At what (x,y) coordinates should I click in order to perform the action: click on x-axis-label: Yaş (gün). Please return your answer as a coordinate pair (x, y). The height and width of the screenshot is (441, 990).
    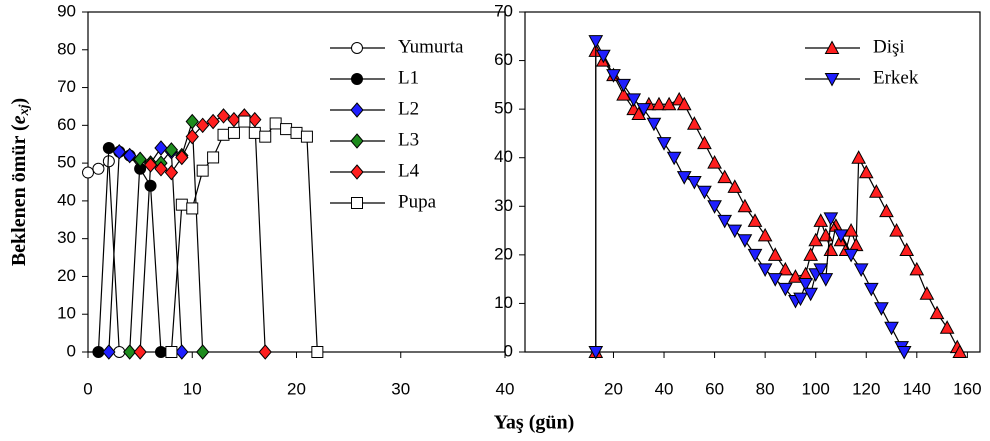
    Looking at the image, I should click on (534, 423).